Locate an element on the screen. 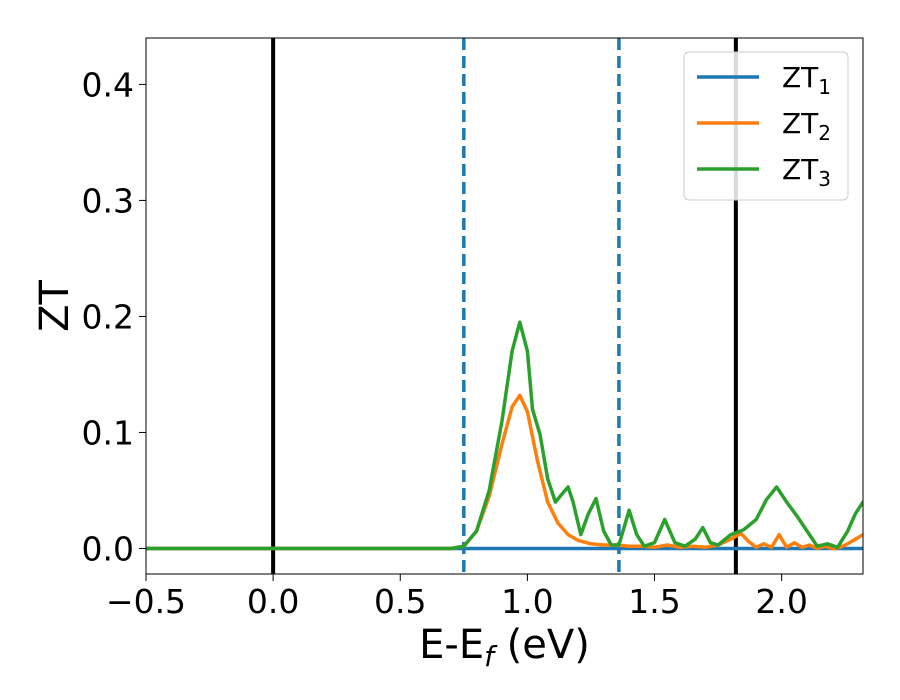 This screenshot has width=900, height=700. y-tick-label: 0.4 is located at coordinates (108, 84).